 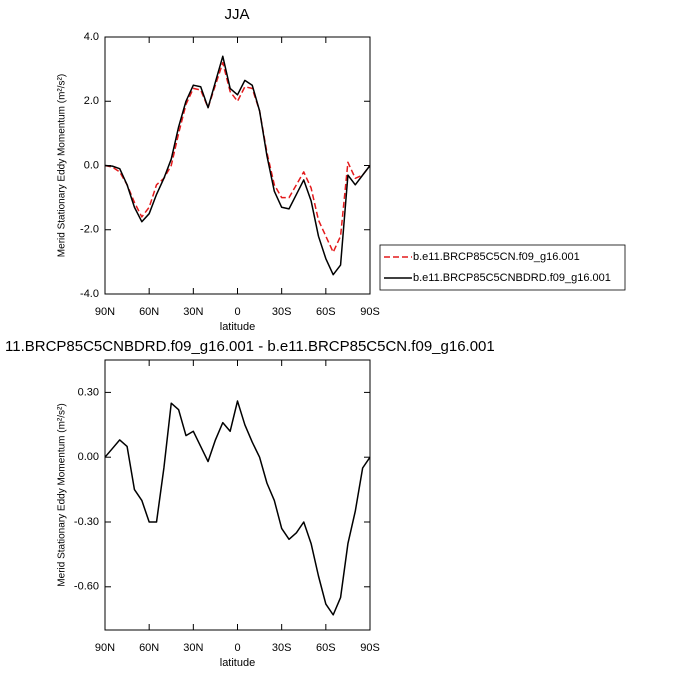 What do you see at coordinates (496, 257) in the screenshot?
I see `legend-label: b.e11.BRCP85C5CN.f09_g16.001` at bounding box center [496, 257].